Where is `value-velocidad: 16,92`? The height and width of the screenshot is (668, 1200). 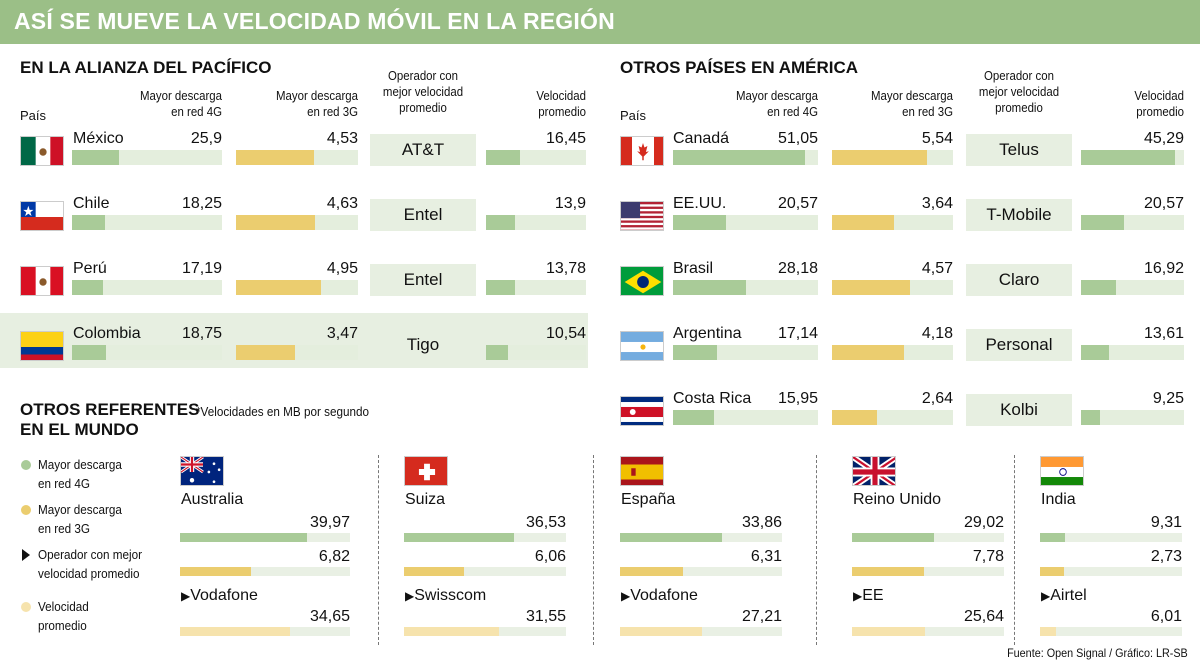
value-velocidad: 16,92 is located at coordinates (1163, 268).